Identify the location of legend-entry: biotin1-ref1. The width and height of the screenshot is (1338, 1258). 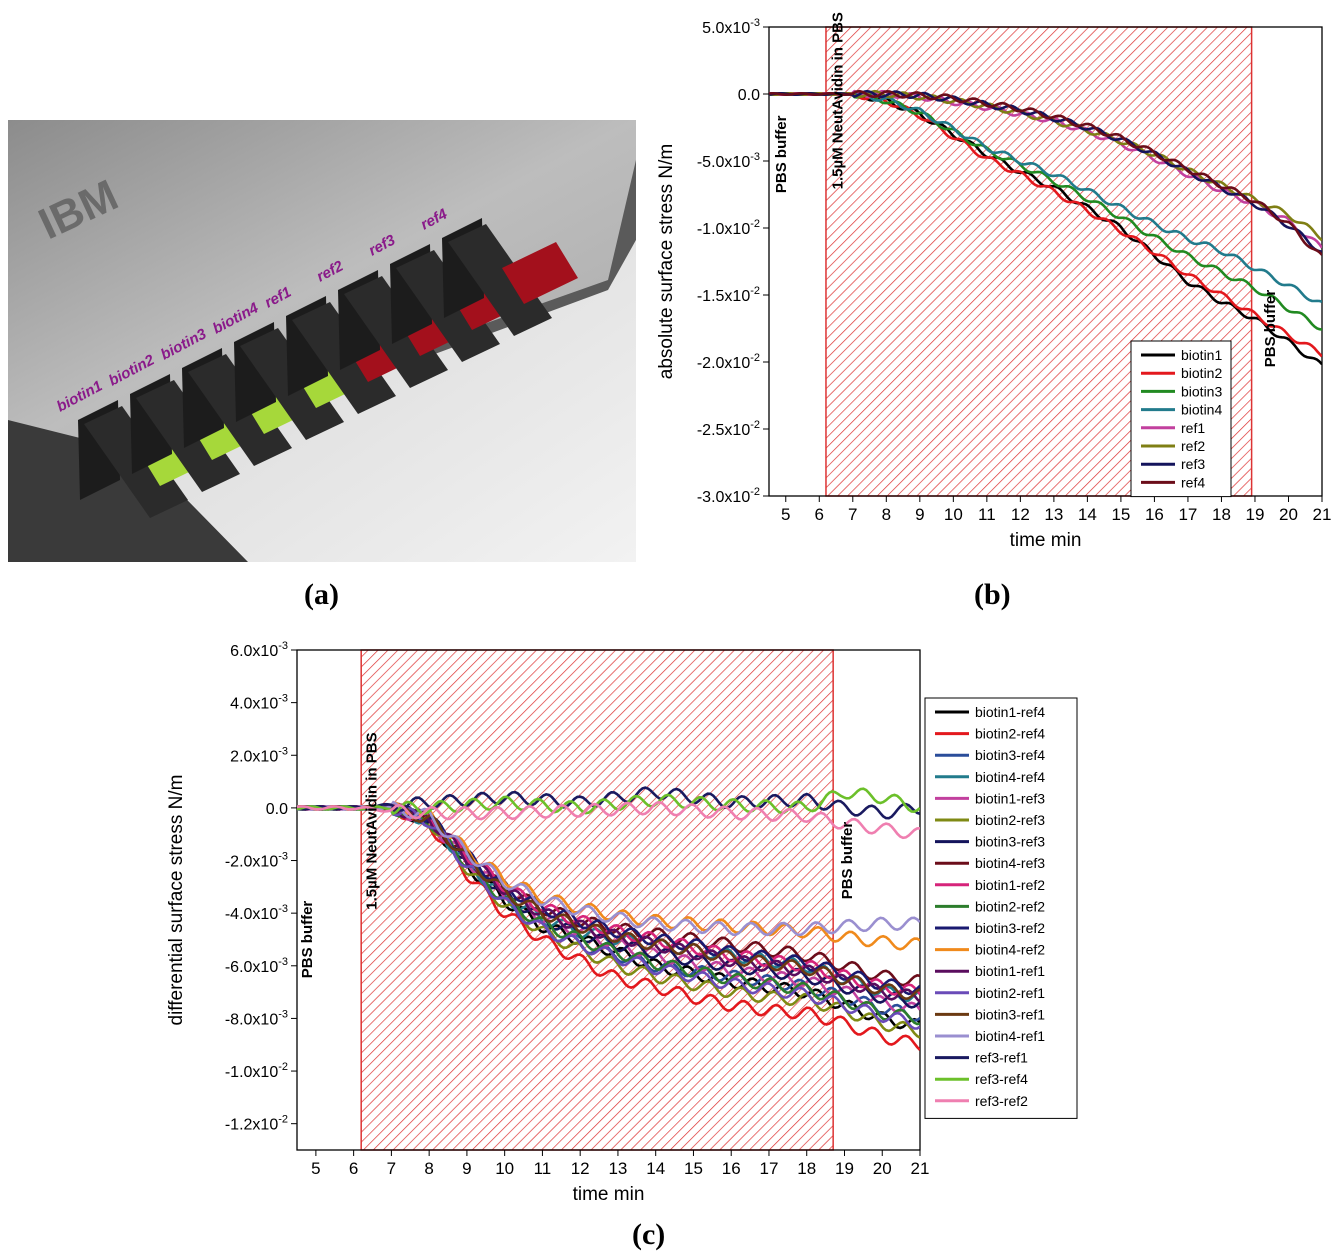
(1010, 971).